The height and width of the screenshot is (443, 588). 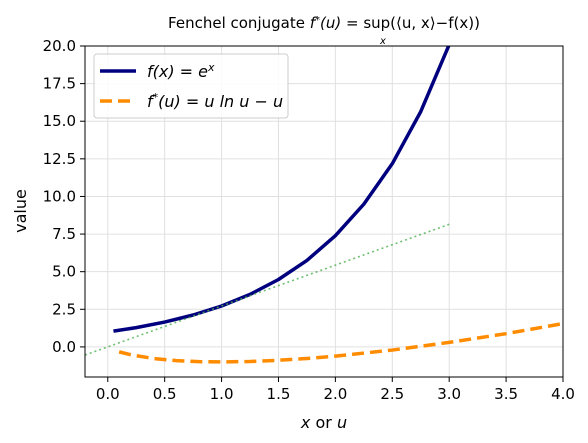 What do you see at coordinates (59, 121) in the screenshot?
I see `y-tick-label: 15.0` at bounding box center [59, 121].